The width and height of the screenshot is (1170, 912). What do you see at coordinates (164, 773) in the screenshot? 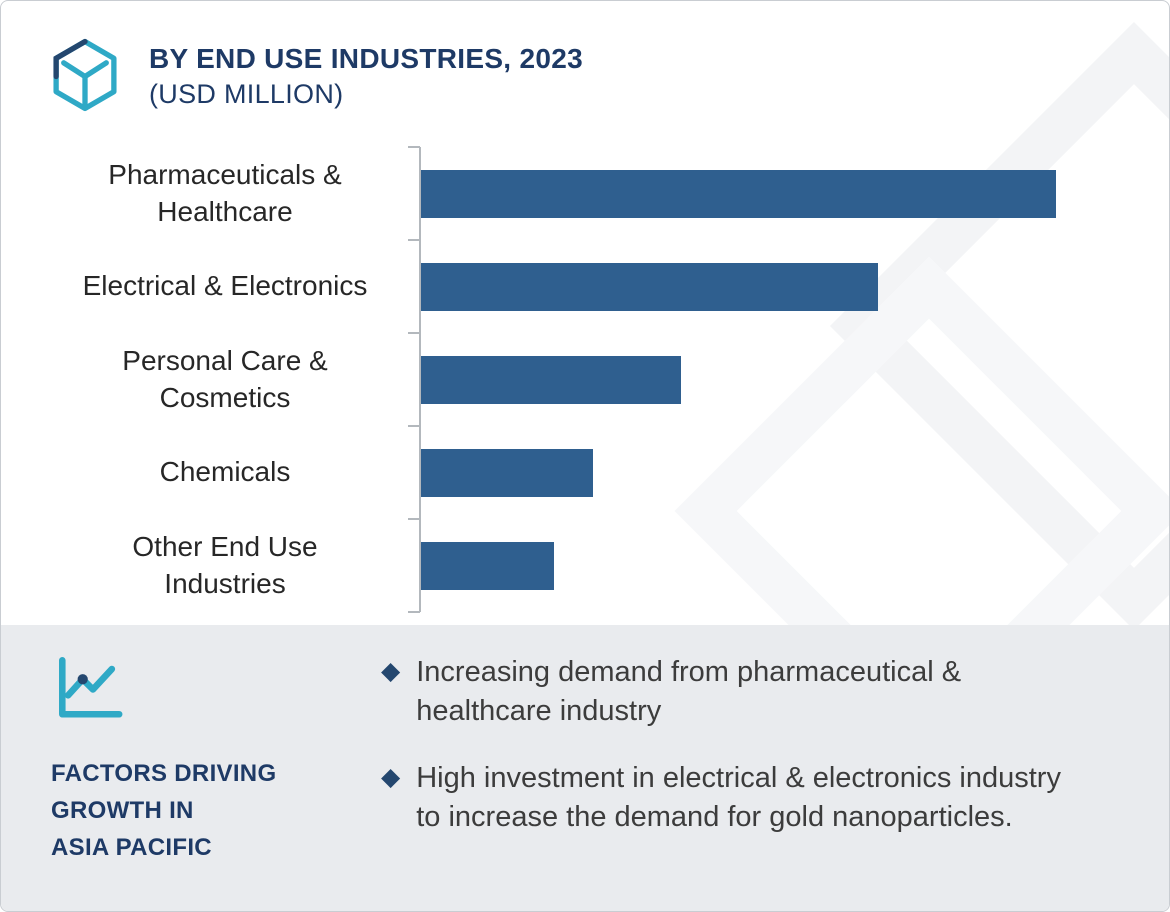
I see `factors-heading-line: FACTORS DRIVING` at bounding box center [164, 773].